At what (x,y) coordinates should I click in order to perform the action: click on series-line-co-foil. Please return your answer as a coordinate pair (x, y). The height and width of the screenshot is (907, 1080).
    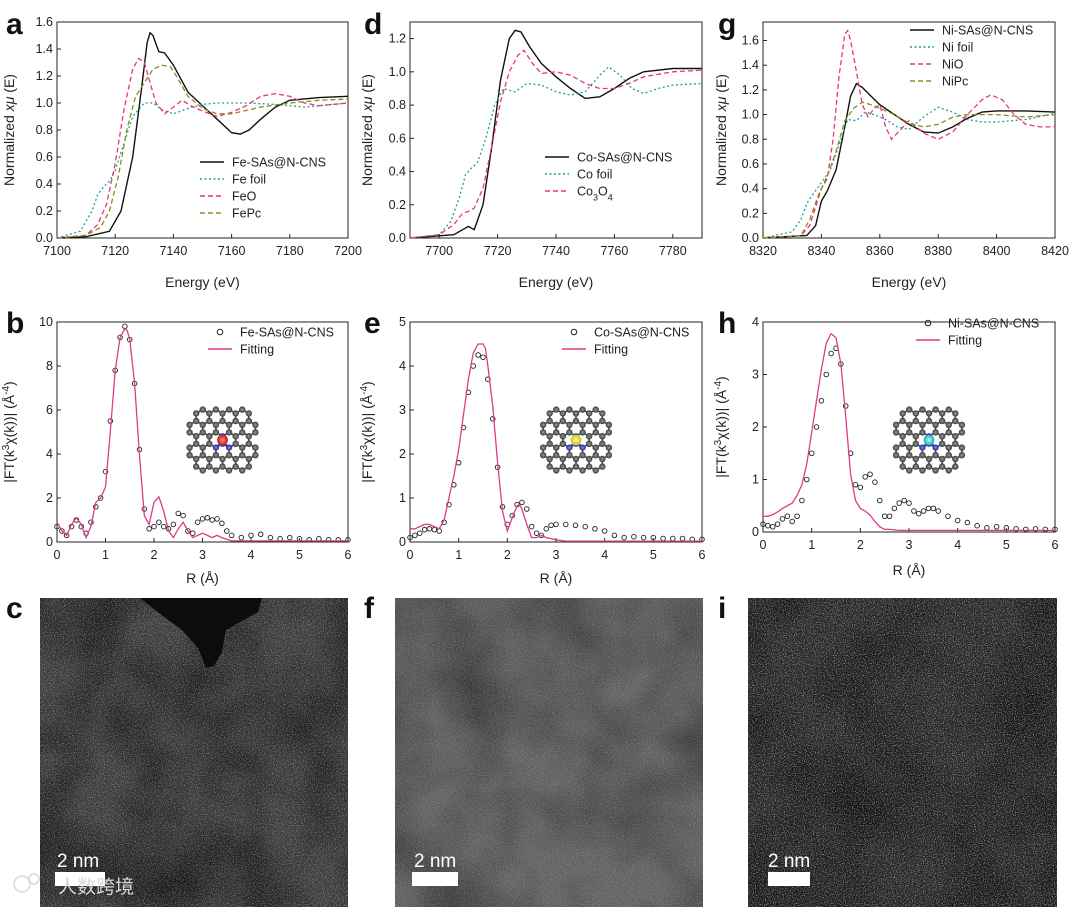
    Looking at the image, I should click on (556, 152).